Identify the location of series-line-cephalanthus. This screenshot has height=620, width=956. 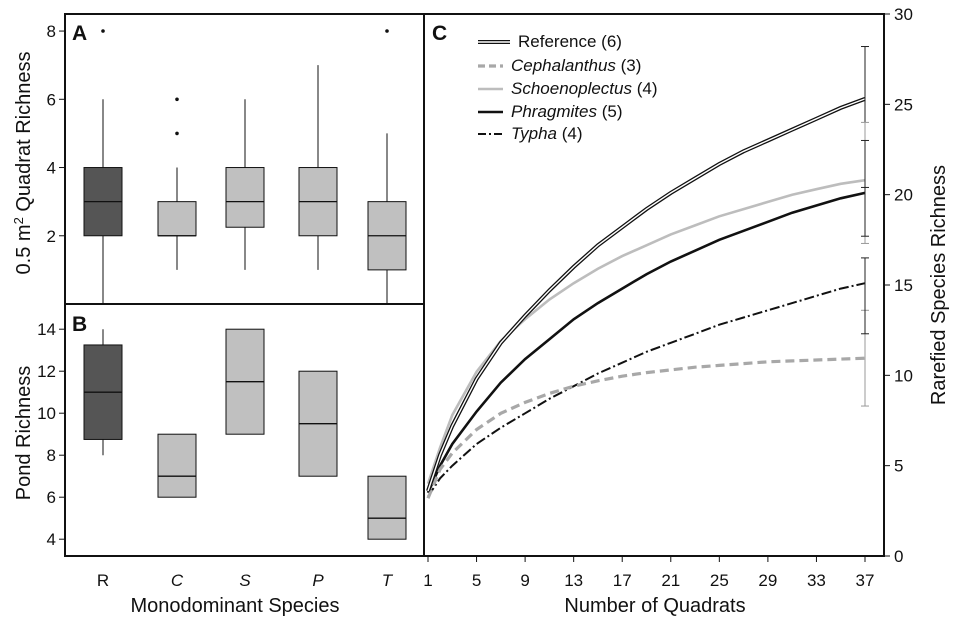
(646, 427).